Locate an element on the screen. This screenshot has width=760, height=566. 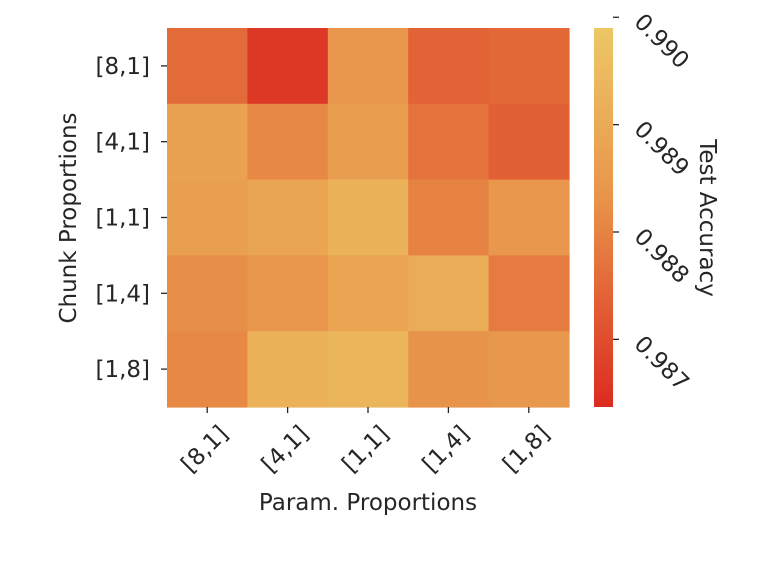
y-axis-ticks: [8,1] [4,1] [1,1] [1,4] [1,8] is located at coordinates (131, 218).